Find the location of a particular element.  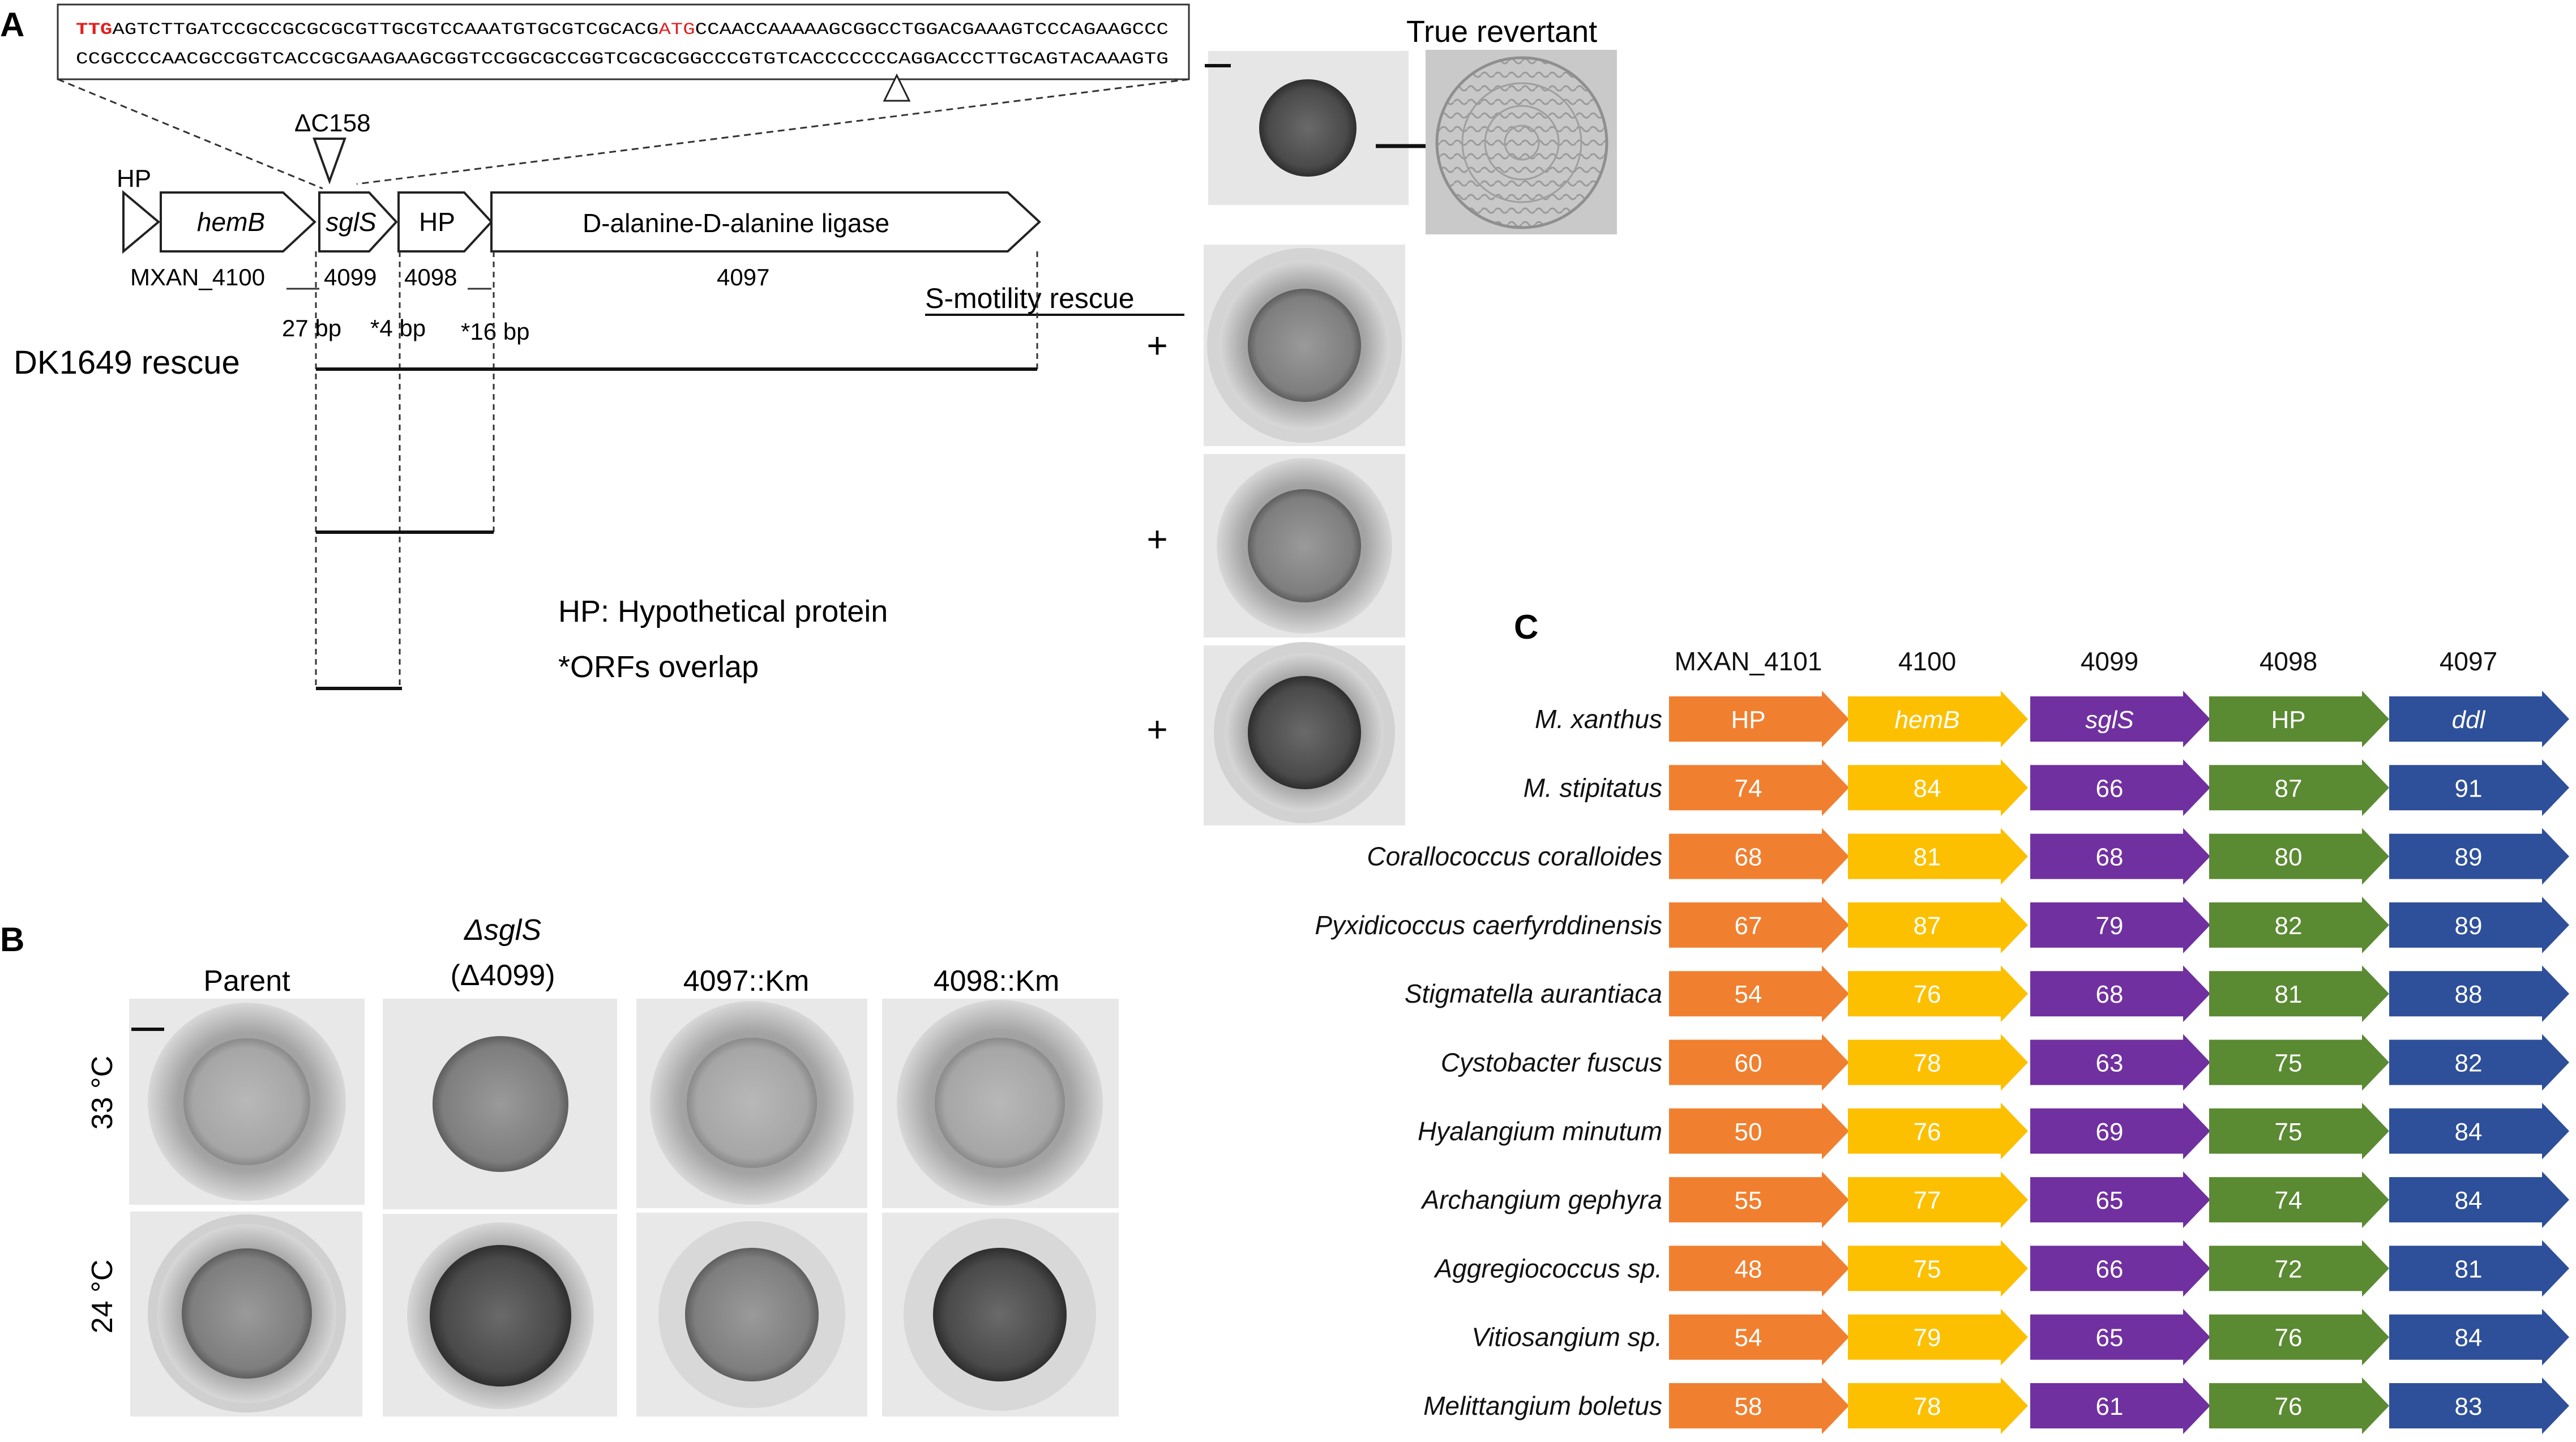

zoom-line-right is located at coordinates (772, 131).